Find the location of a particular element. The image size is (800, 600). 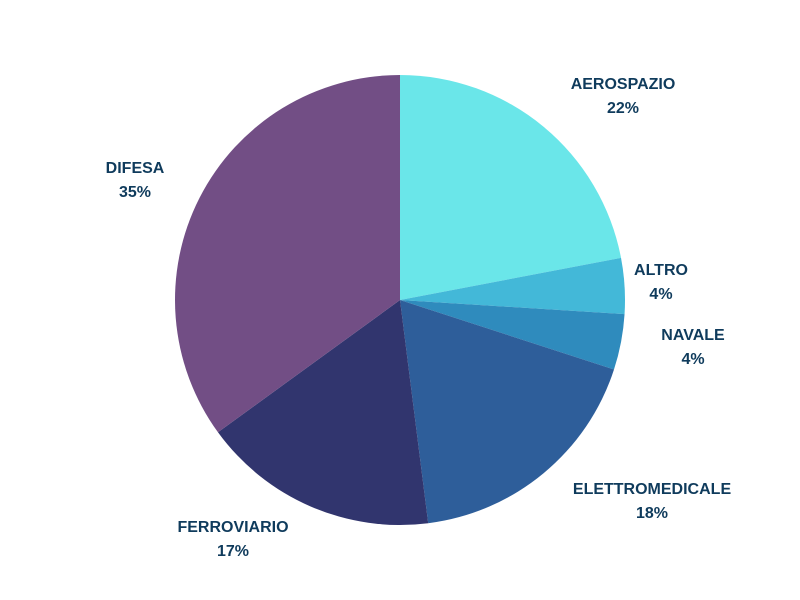

label-difesa-value: 35% is located at coordinates (135, 192).